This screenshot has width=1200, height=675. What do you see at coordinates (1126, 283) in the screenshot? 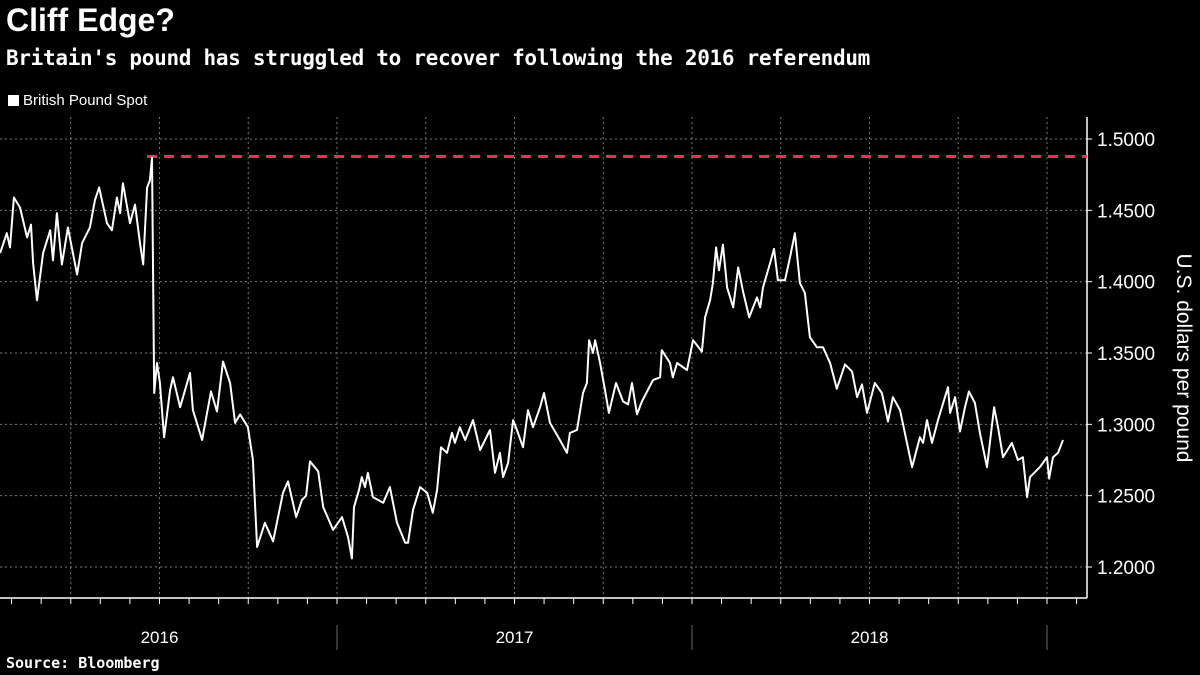
I see `y-tick-label: 1.4000` at bounding box center [1126, 283].